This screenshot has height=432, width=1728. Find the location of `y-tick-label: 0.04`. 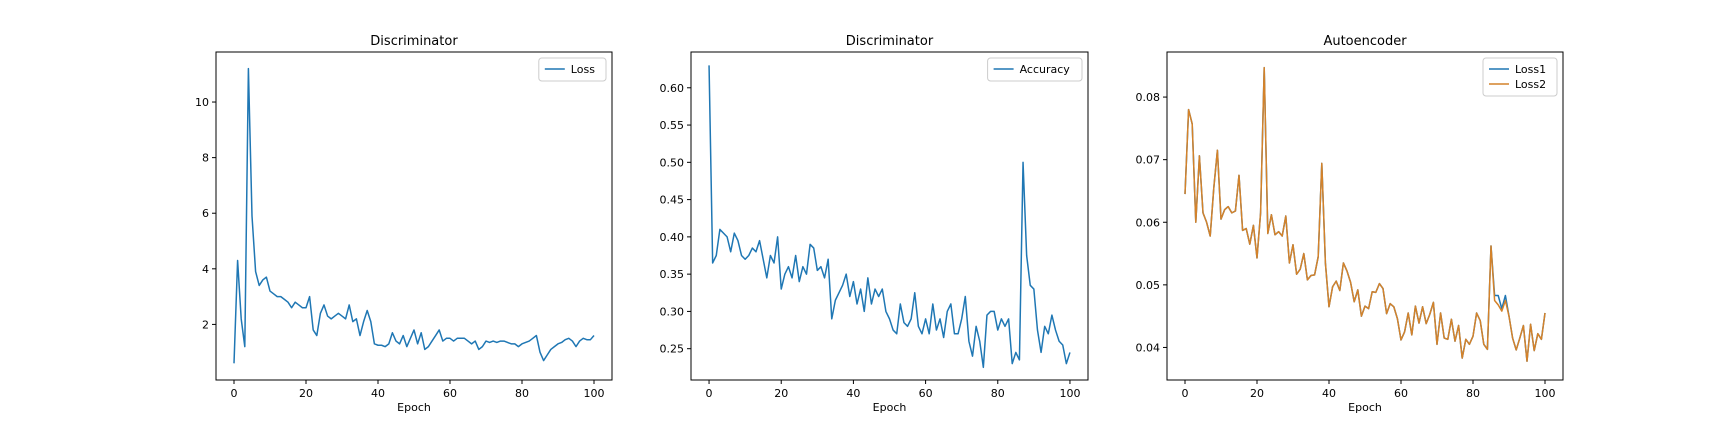

y-tick-label: 0.04 is located at coordinates (1148, 347).